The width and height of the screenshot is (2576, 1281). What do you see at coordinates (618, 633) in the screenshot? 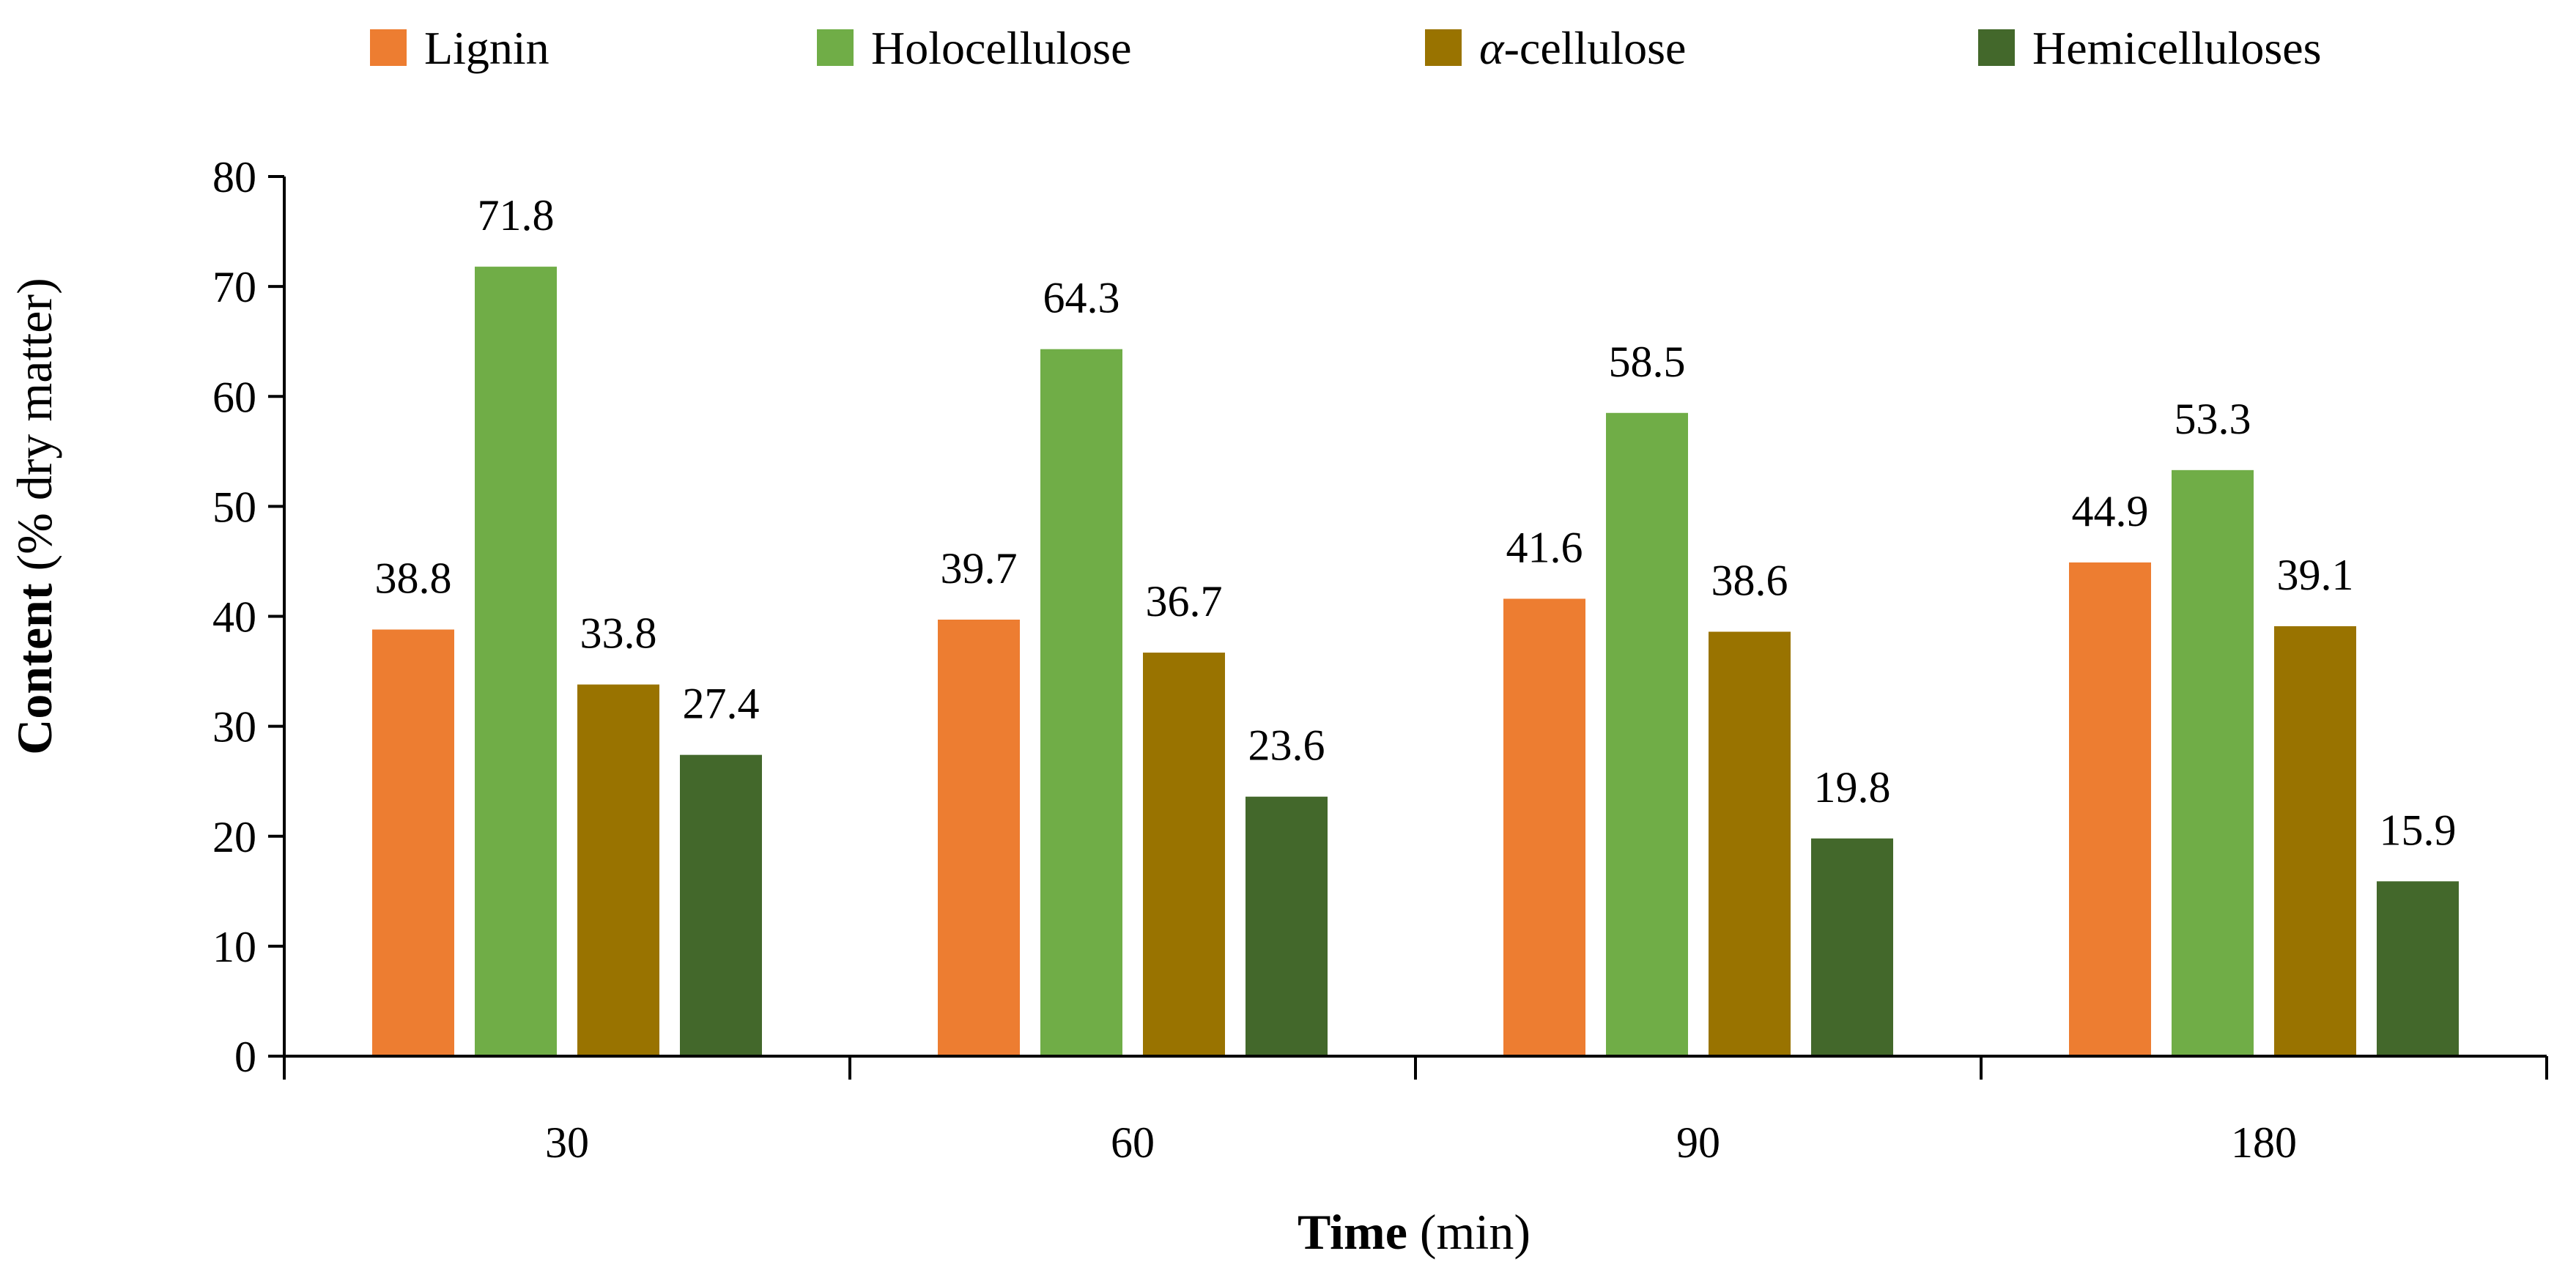
I see `data-label: 33.8` at bounding box center [618, 633].